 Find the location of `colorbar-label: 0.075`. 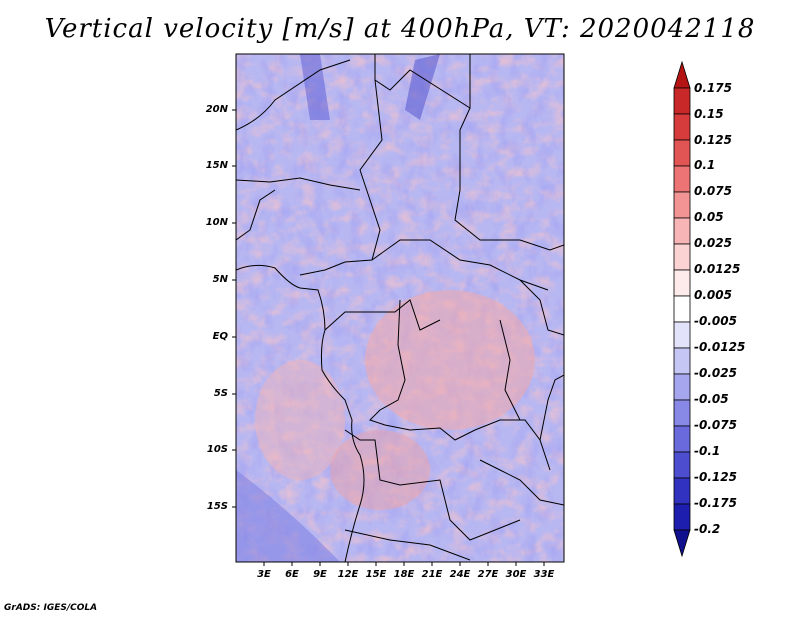

colorbar-label: 0.075 is located at coordinates (713, 191).